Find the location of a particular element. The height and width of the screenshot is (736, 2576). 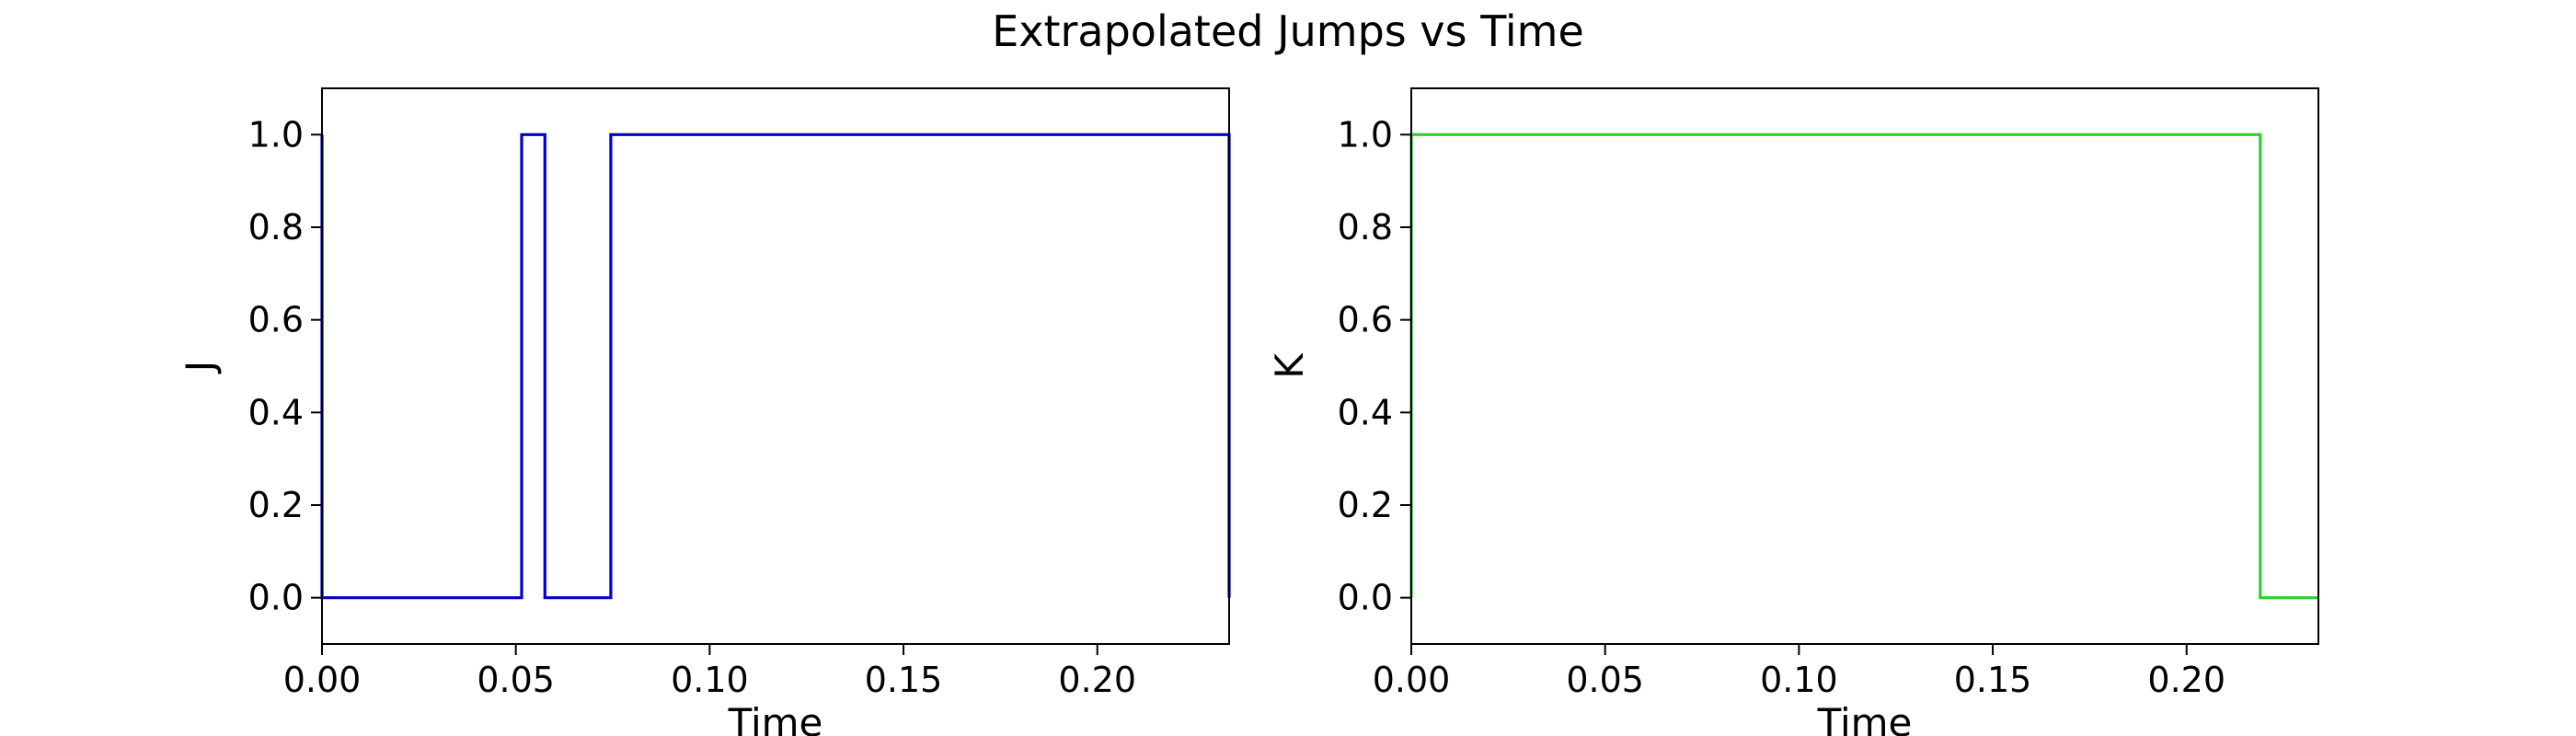

x-tick-label-k: 0.20 is located at coordinates (2186, 680).